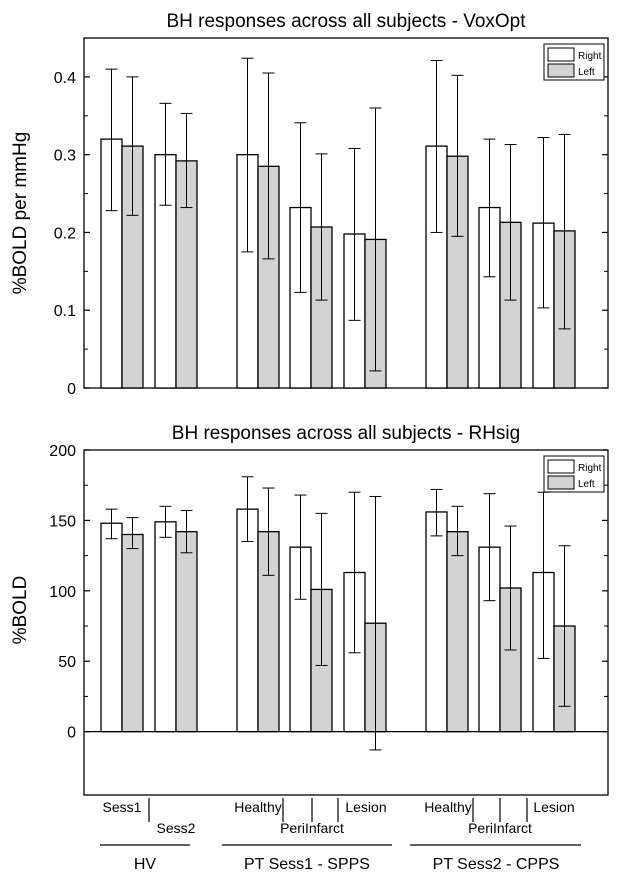 The width and height of the screenshot is (626, 878). What do you see at coordinates (62, 592) in the screenshot?
I see `y-tick-label: 100` at bounding box center [62, 592].